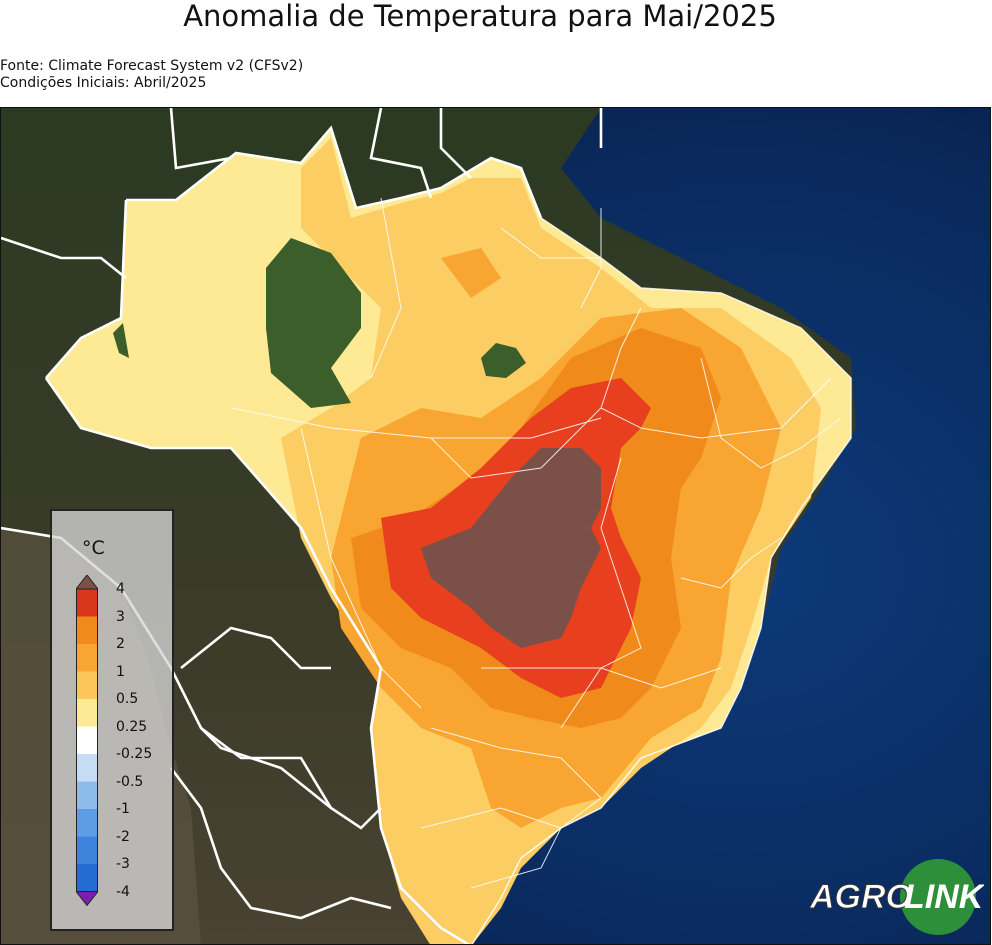 Image resolution: width=992 pixels, height=945 pixels. What do you see at coordinates (132, 726) in the screenshot?
I see `colorbar-tick-label: 0.25` at bounding box center [132, 726].